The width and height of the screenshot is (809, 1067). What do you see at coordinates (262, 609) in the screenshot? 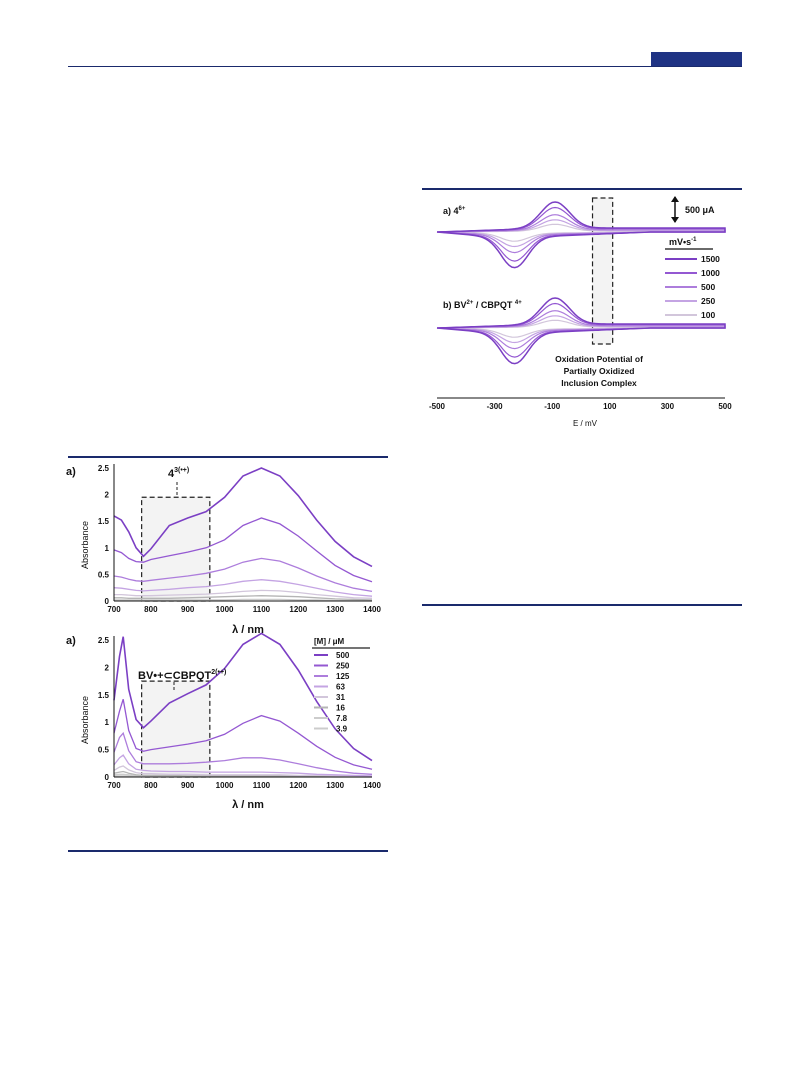
I see `uv-a-x-tick-label: 1100` at bounding box center [262, 609].